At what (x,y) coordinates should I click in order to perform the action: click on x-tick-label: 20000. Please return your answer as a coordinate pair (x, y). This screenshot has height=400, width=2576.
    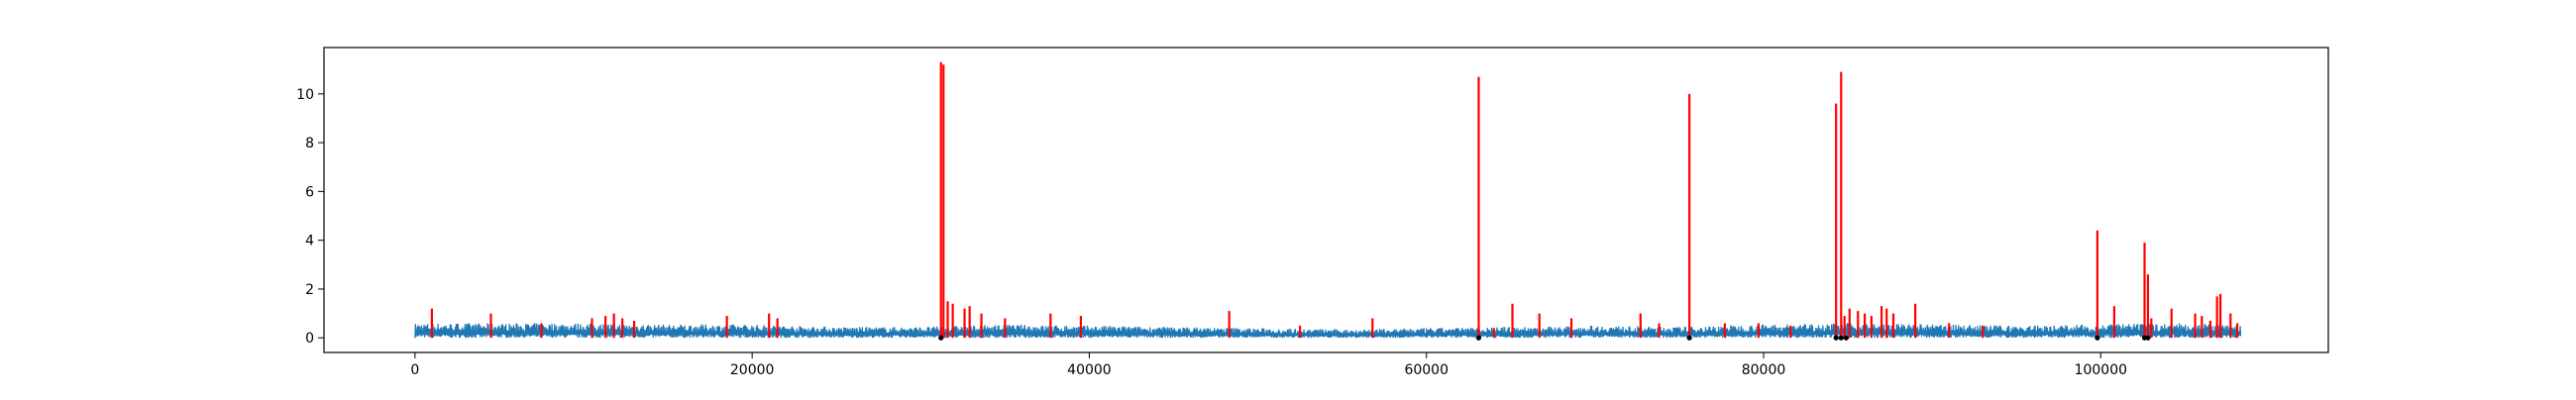
    Looking at the image, I should click on (753, 370).